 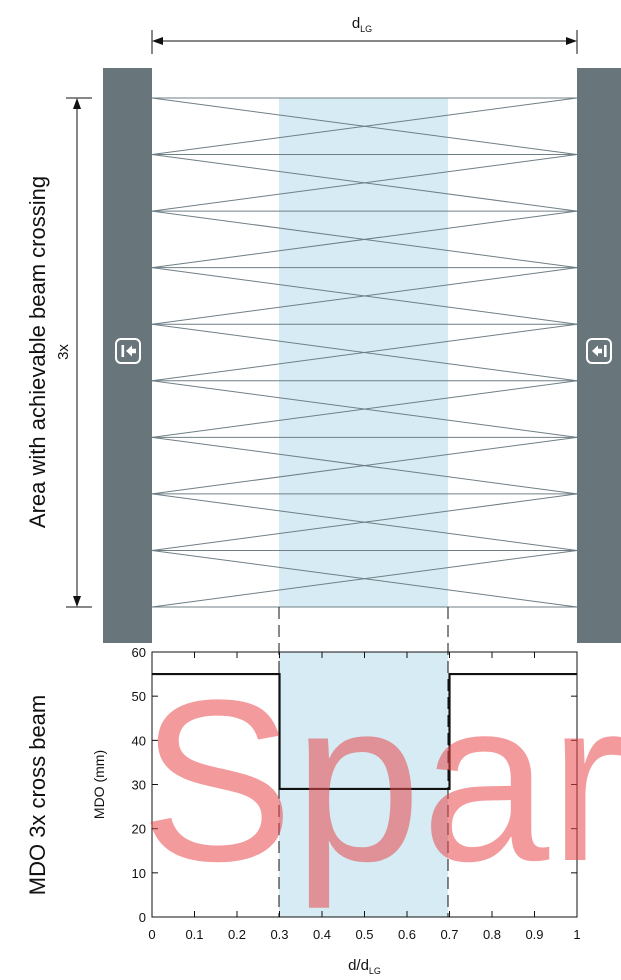 I want to click on x-tick-label: 0.5, so click(x=364, y=934).